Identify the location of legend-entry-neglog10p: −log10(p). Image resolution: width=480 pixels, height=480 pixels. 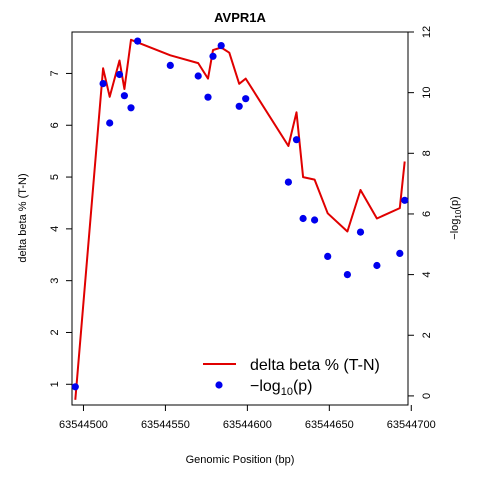
(281, 388).